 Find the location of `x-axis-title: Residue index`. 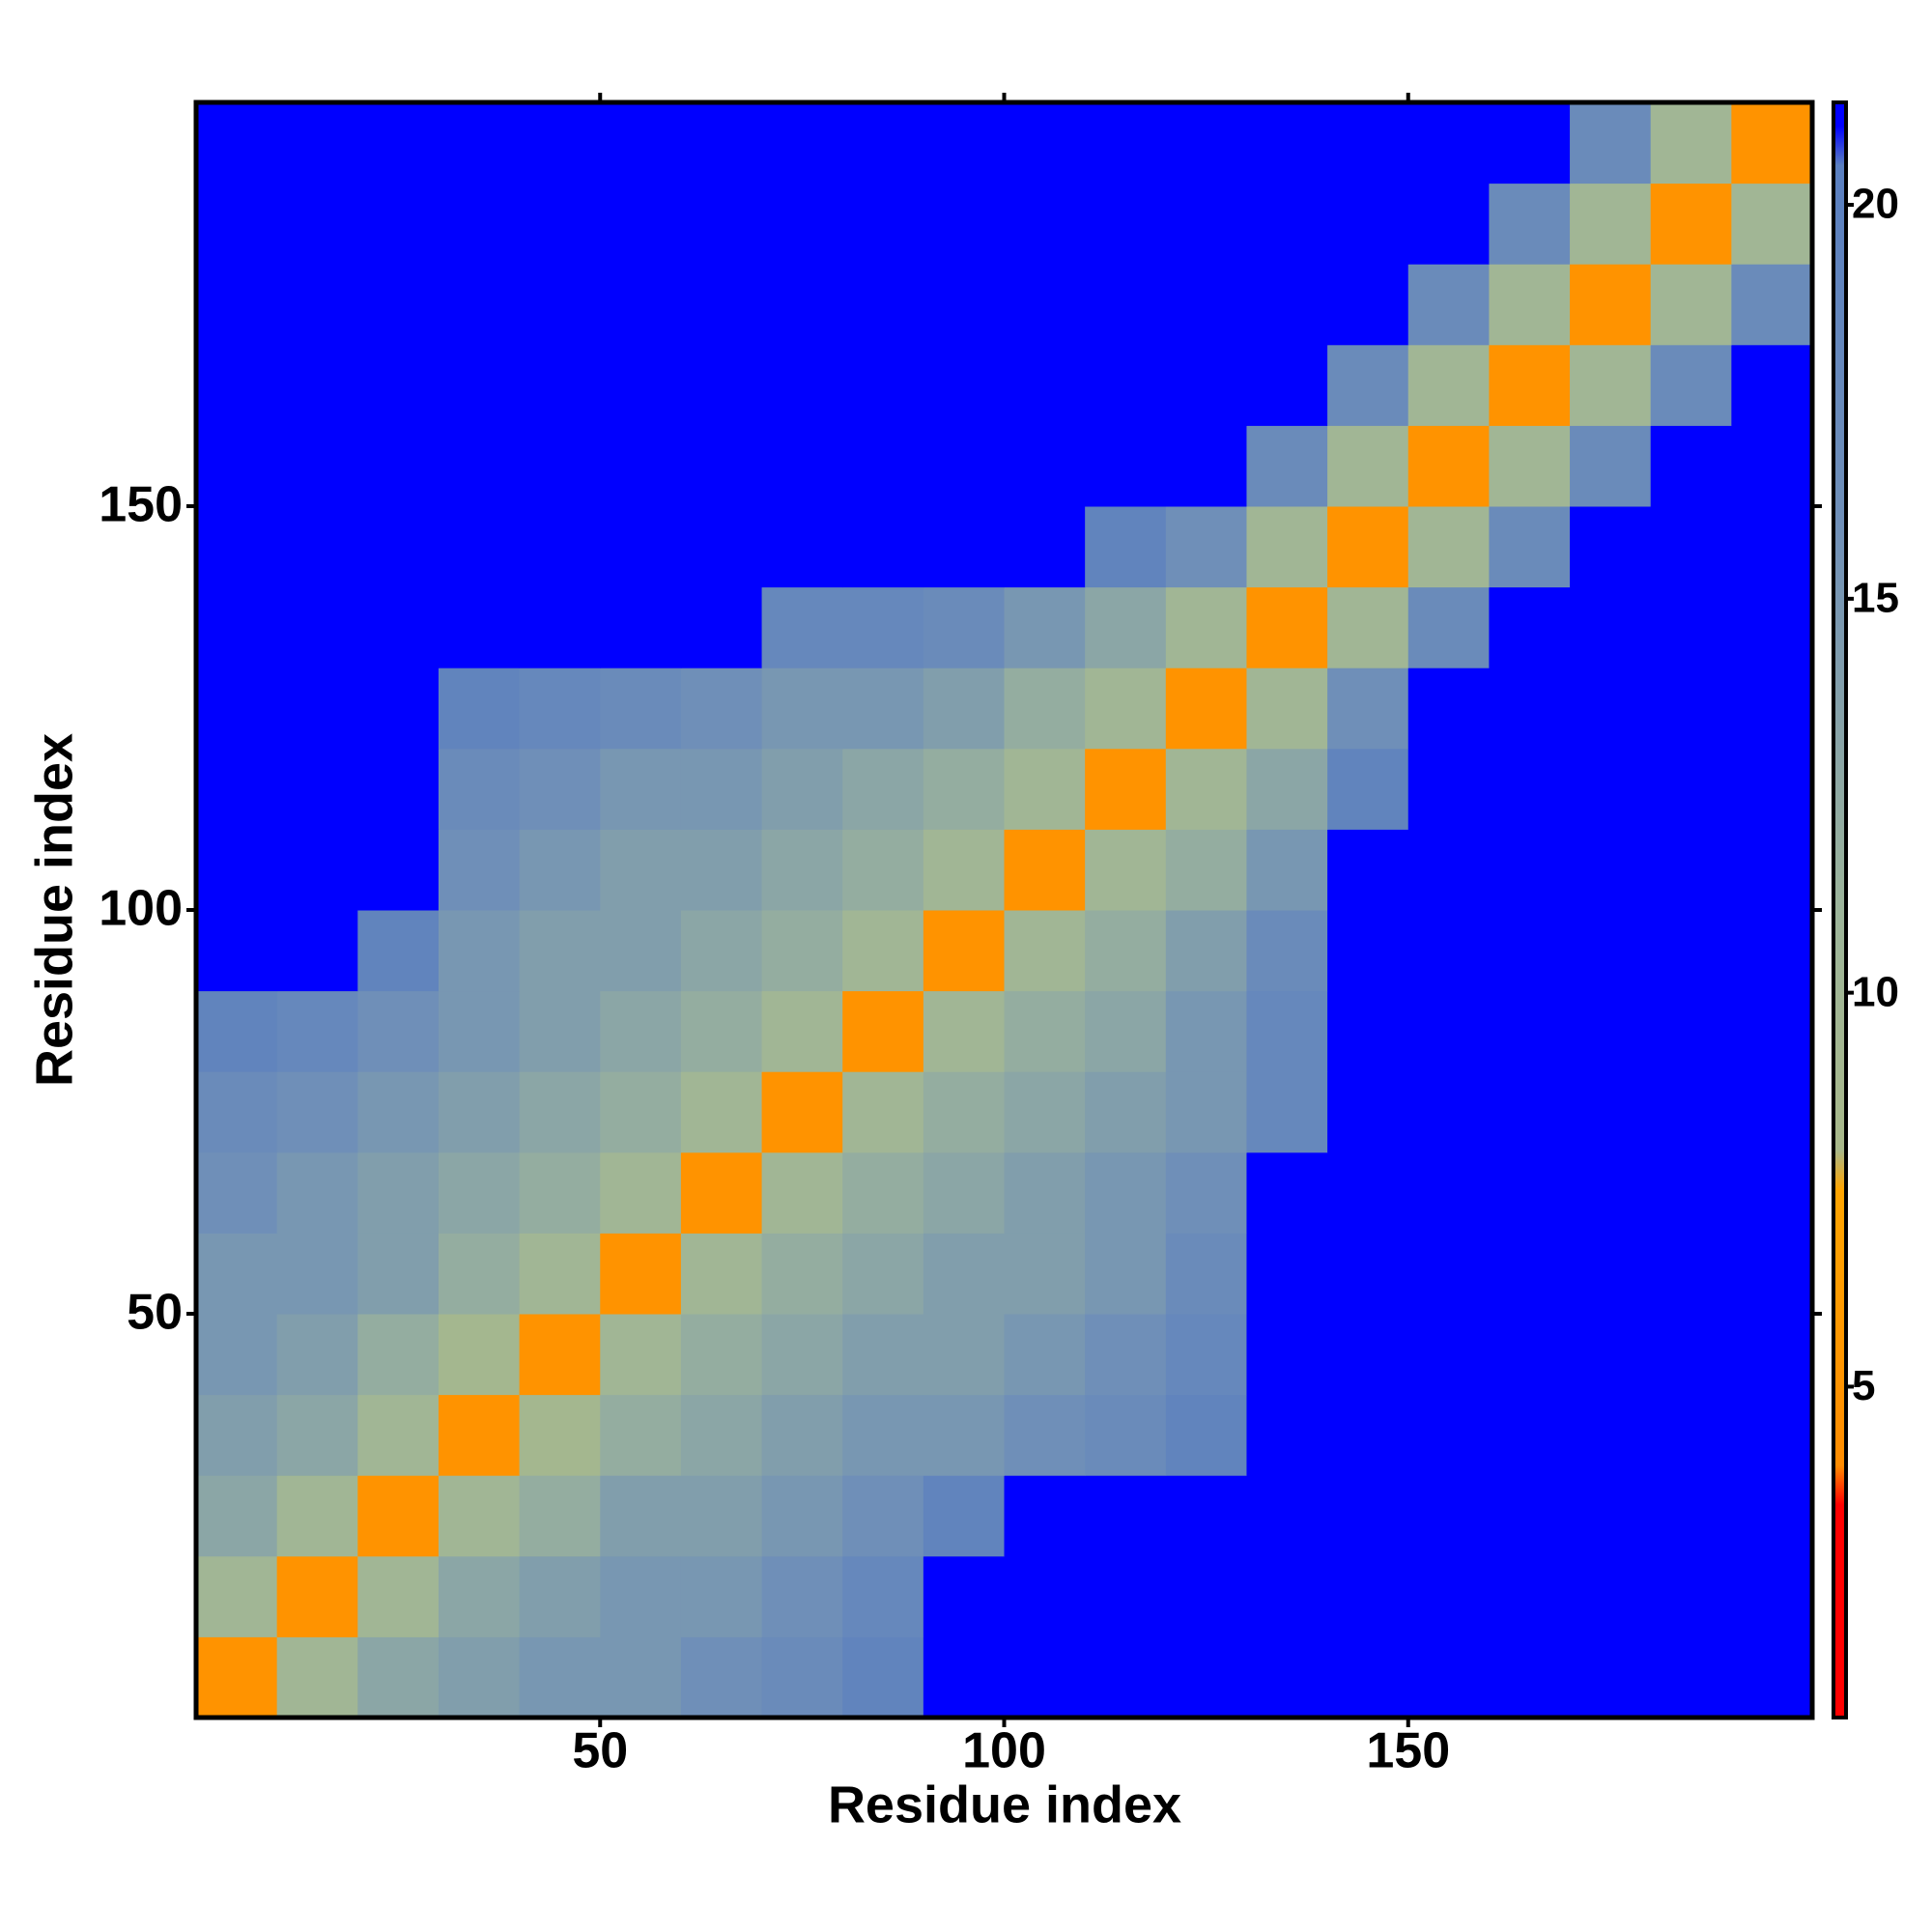

x-axis-title: Residue index is located at coordinates (1005, 1804).